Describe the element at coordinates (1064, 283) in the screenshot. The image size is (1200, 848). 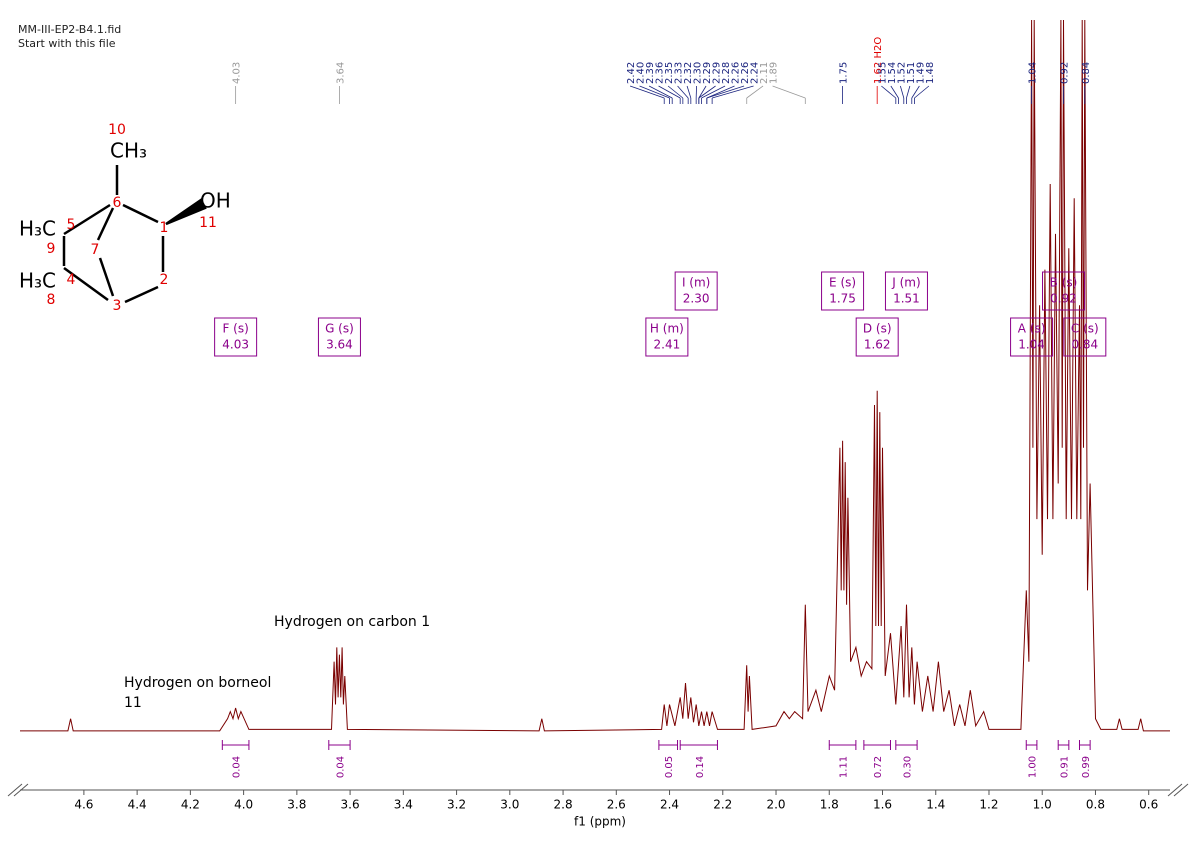
I see `multiplet-label: B (s)` at that location.